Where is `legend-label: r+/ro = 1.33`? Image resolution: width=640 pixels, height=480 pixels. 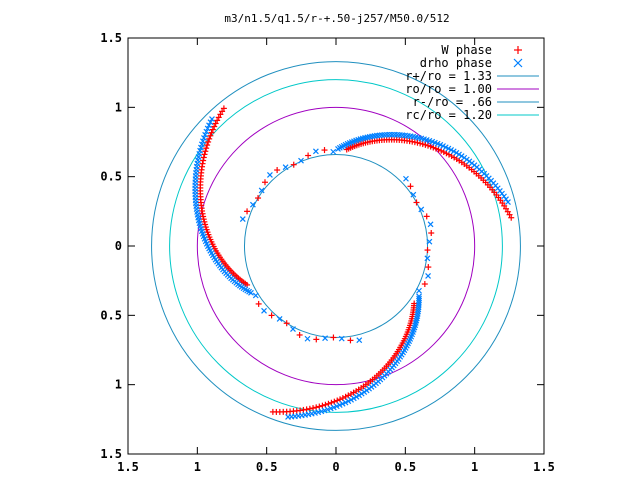 legend-label: r+/ro = 1.33 is located at coordinates (448, 76).